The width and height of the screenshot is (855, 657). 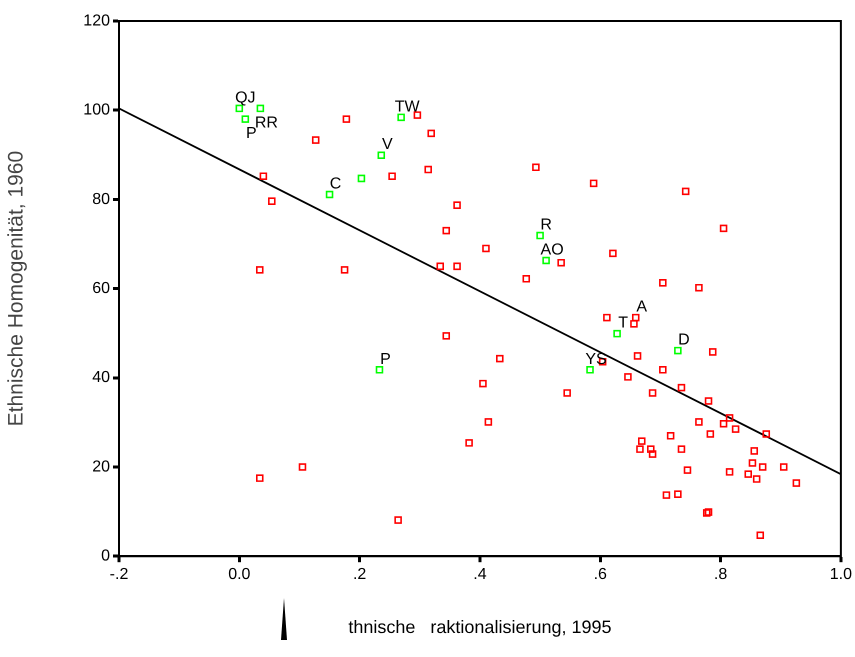 What do you see at coordinates (119, 575) in the screenshot?
I see `x-tick-label: -.2` at bounding box center [119, 575].